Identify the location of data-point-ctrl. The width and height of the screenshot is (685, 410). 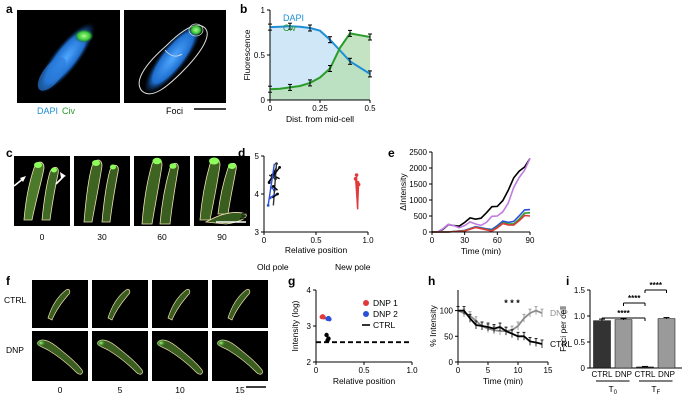
(326, 335).